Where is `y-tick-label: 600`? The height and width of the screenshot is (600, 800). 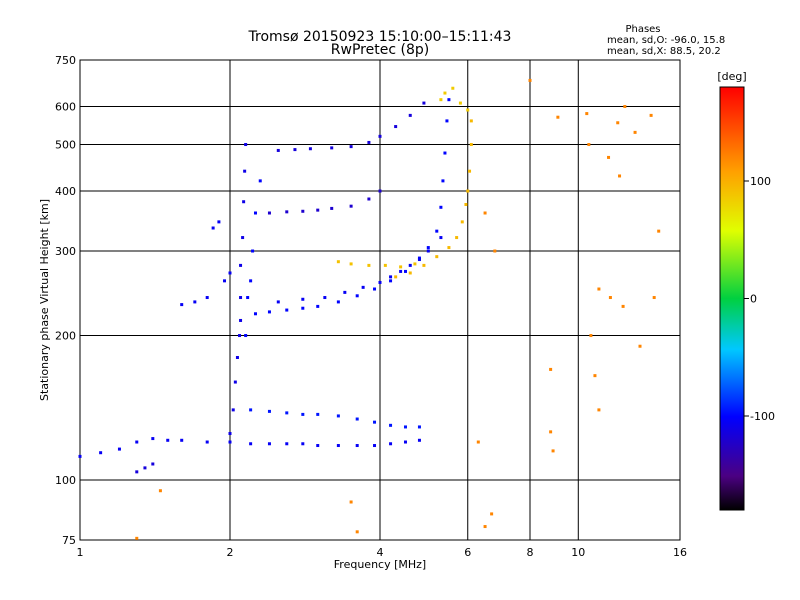
y-tick-label: 600 is located at coordinates (65, 107).